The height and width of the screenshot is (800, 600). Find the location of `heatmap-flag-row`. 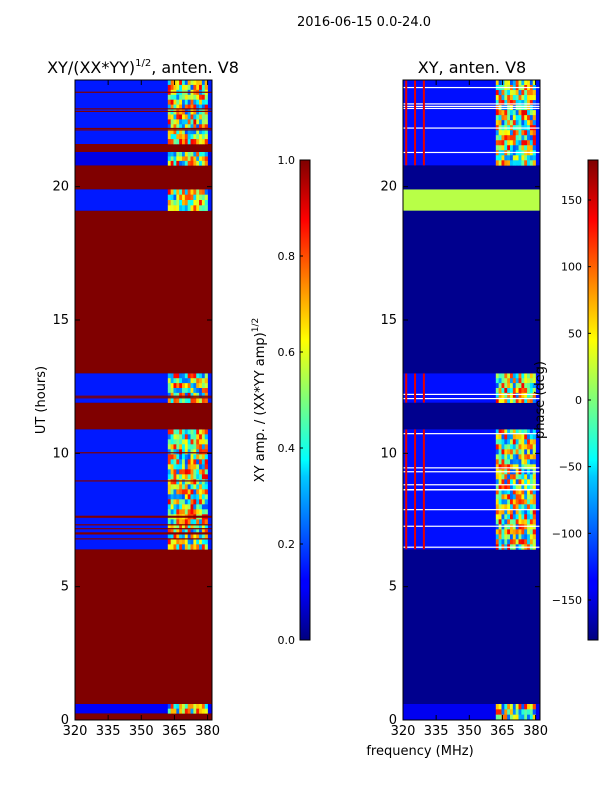

heatmap-flag-row is located at coordinates (471, 398).